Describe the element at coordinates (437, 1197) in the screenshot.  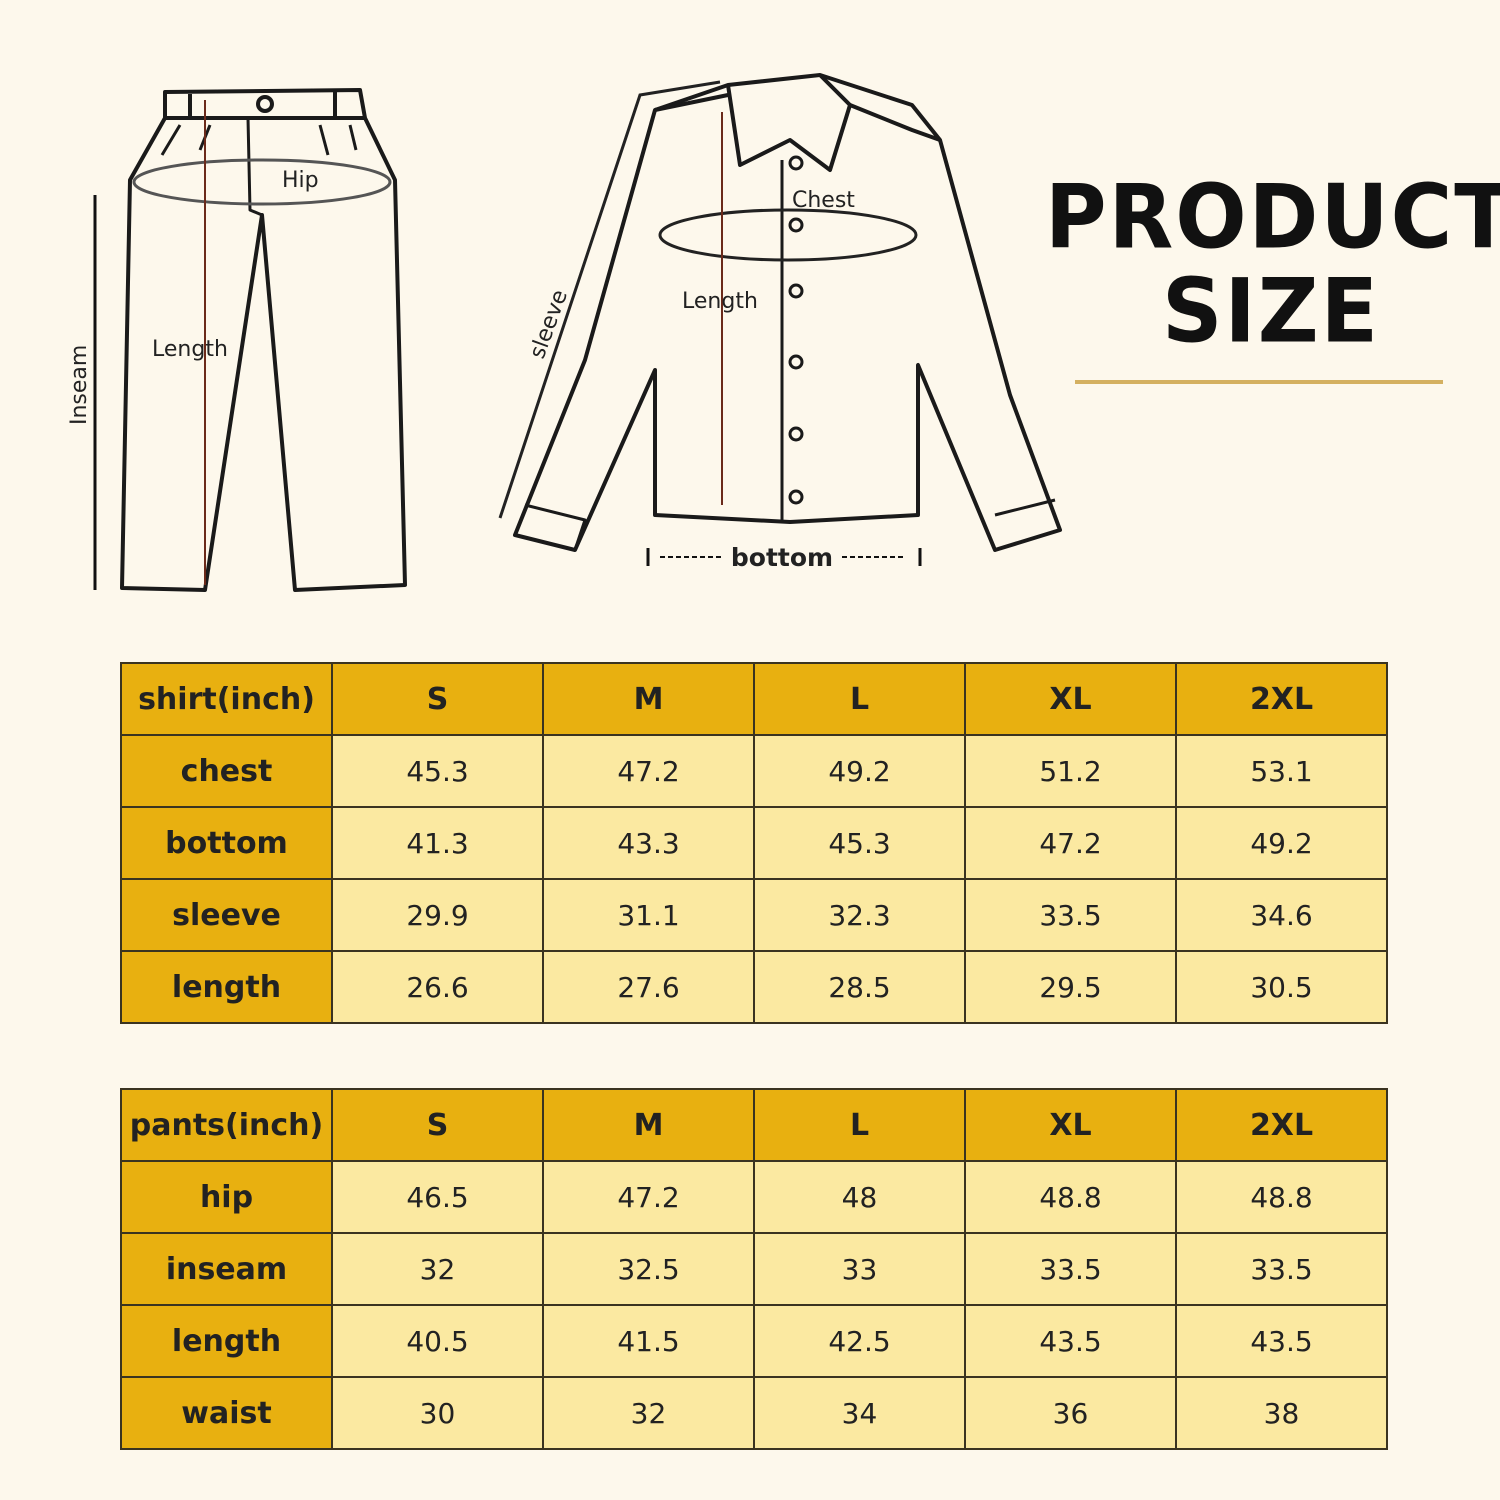
I see `value-cell: 46.5` at that location.